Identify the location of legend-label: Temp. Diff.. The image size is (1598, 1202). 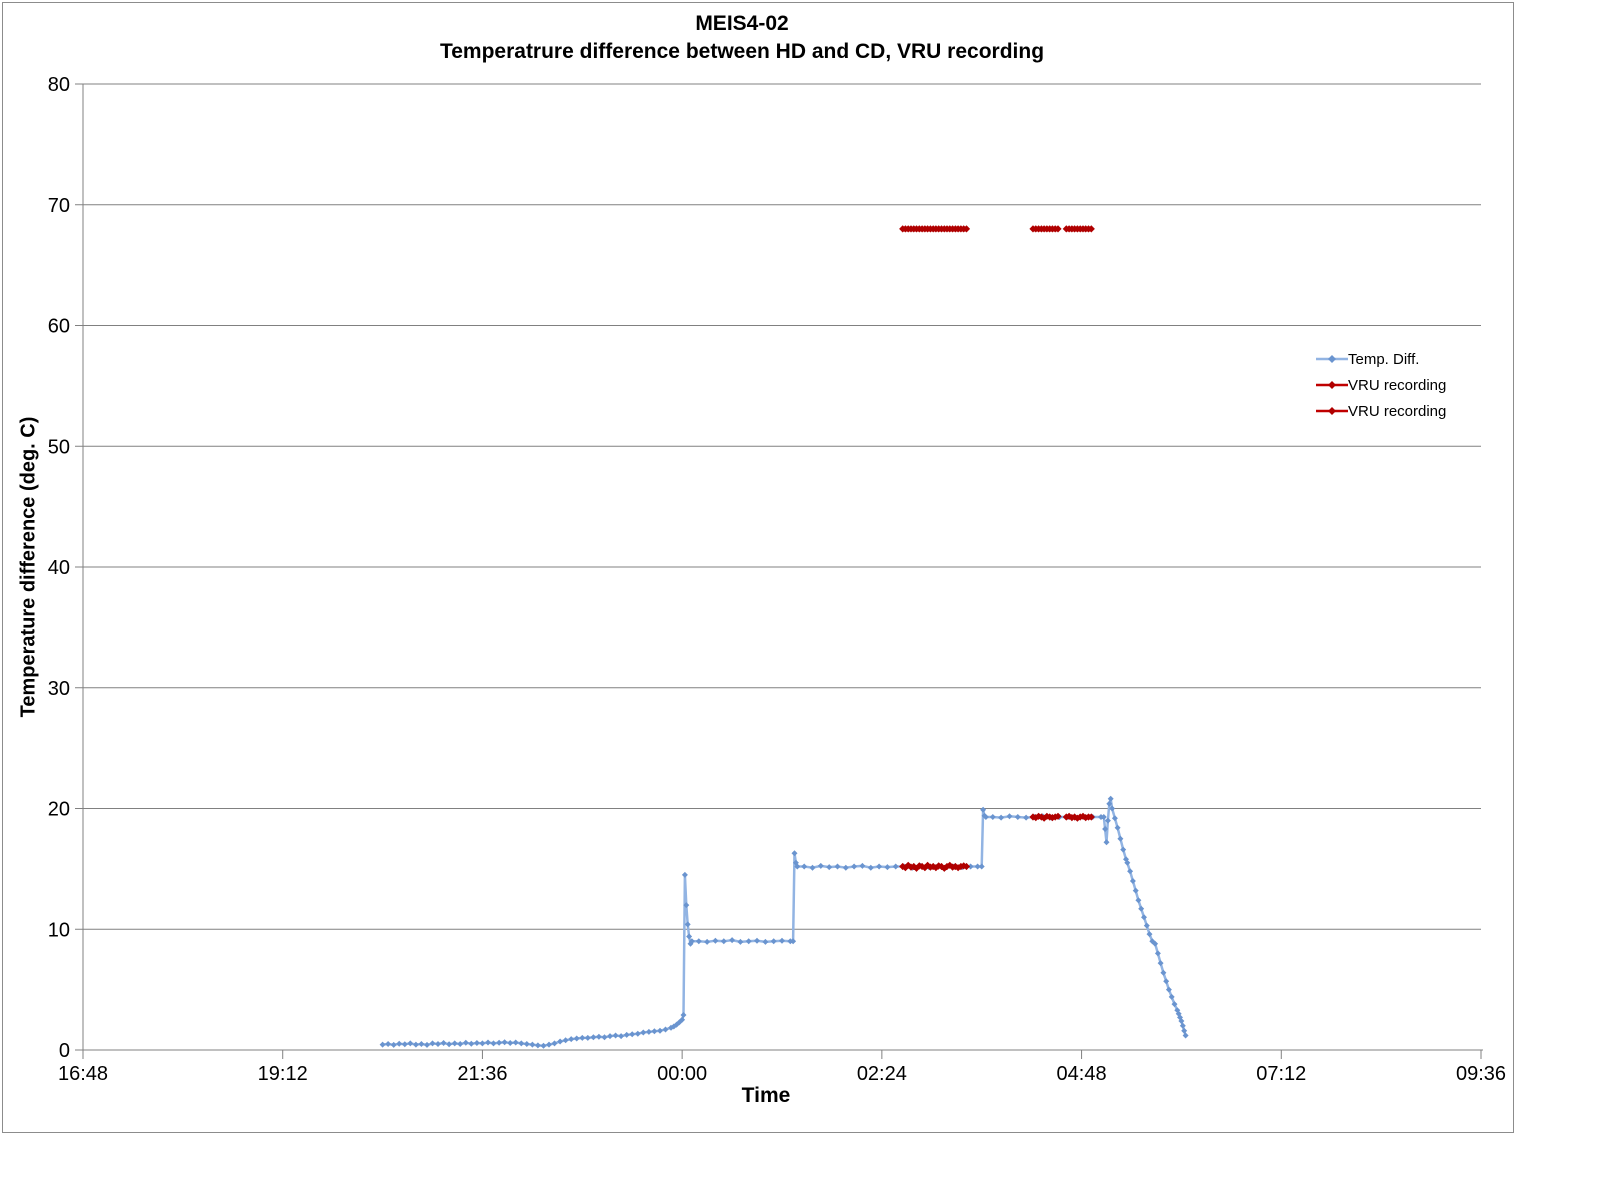
(1384, 359).